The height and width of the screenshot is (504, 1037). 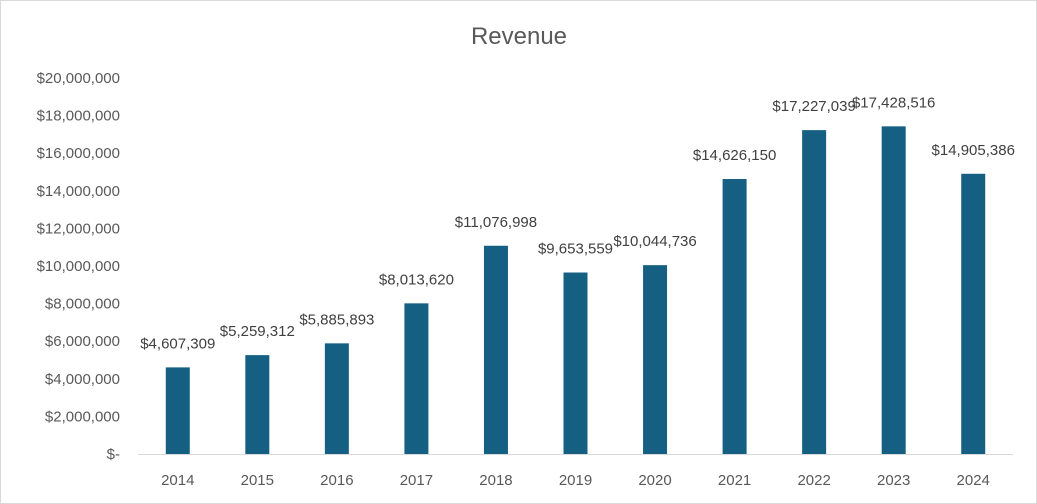 What do you see at coordinates (654, 480) in the screenshot?
I see `x-tick-label: 2020` at bounding box center [654, 480].